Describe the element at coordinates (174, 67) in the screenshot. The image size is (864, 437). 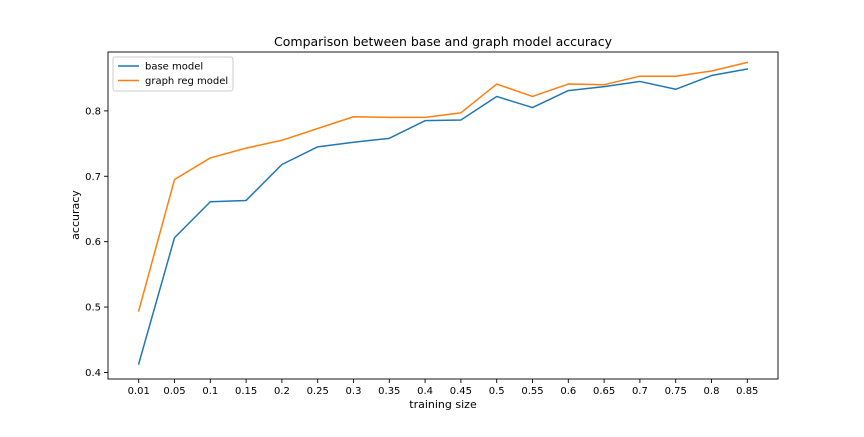
I see `legend-label: base model` at that location.